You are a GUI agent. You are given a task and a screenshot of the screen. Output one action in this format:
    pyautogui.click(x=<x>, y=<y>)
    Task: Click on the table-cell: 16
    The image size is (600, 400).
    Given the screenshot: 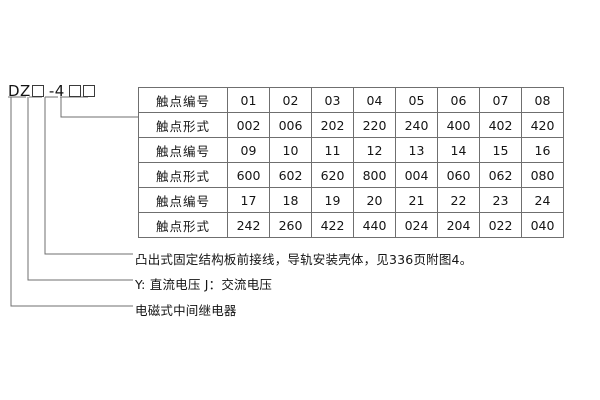 What is the action you would take?
    pyautogui.click(x=542, y=150)
    